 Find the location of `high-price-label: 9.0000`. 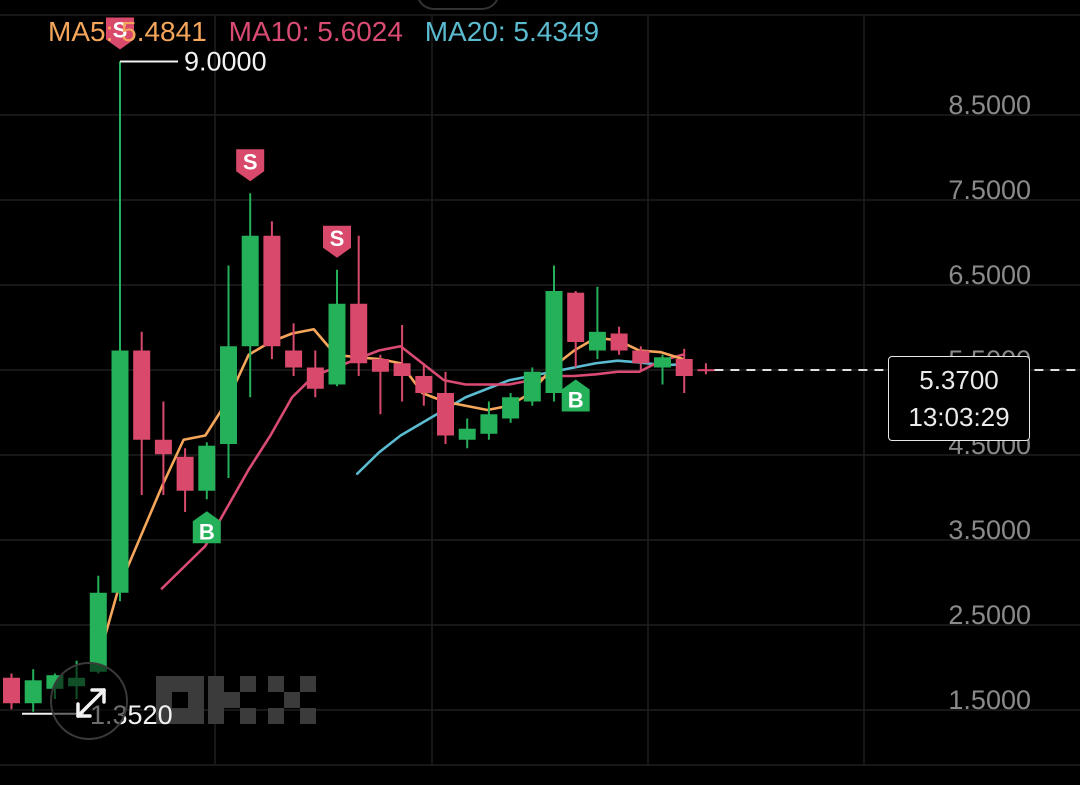

high-price-label: 9.0000 is located at coordinates (225, 62).